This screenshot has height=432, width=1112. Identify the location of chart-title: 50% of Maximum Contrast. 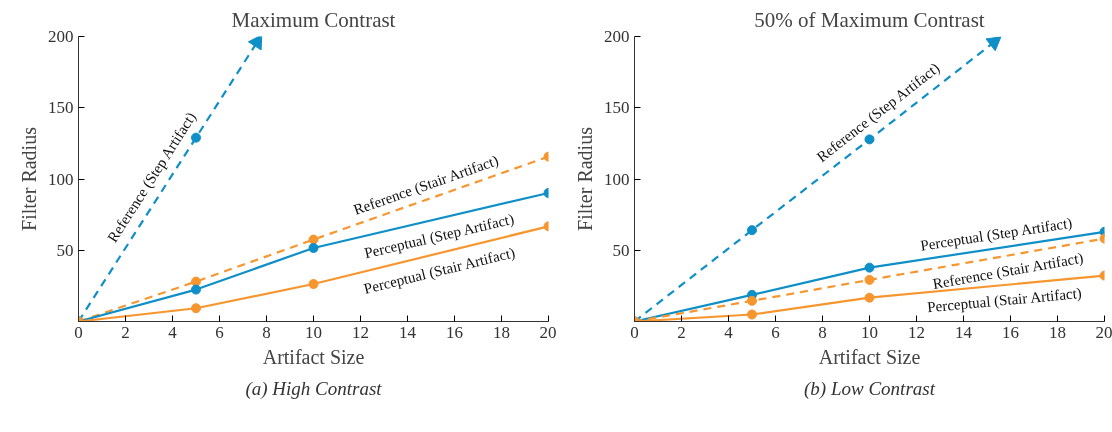
(869, 19).